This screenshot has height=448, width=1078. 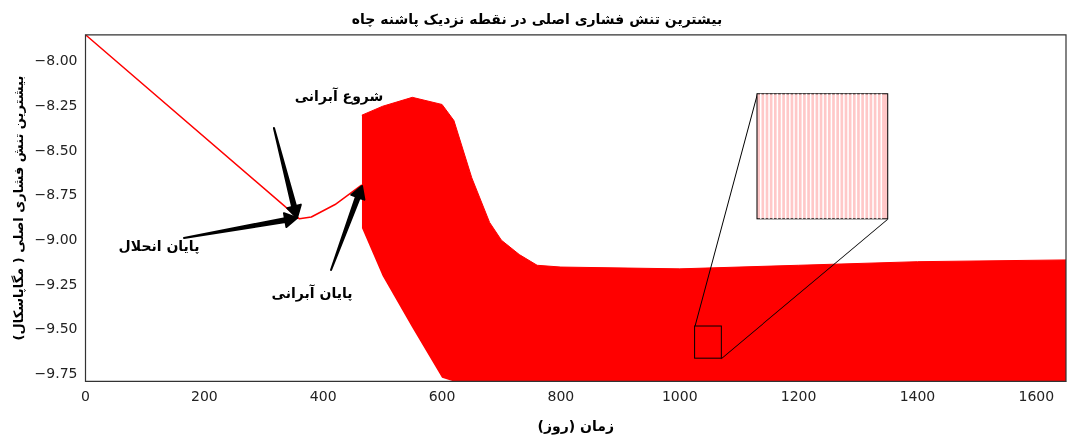 What do you see at coordinates (19, 208) in the screenshot?
I see `y-axis-title: بیشترین تنش فشاری اصلی ( مگاپاسکال)` at bounding box center [19, 208].